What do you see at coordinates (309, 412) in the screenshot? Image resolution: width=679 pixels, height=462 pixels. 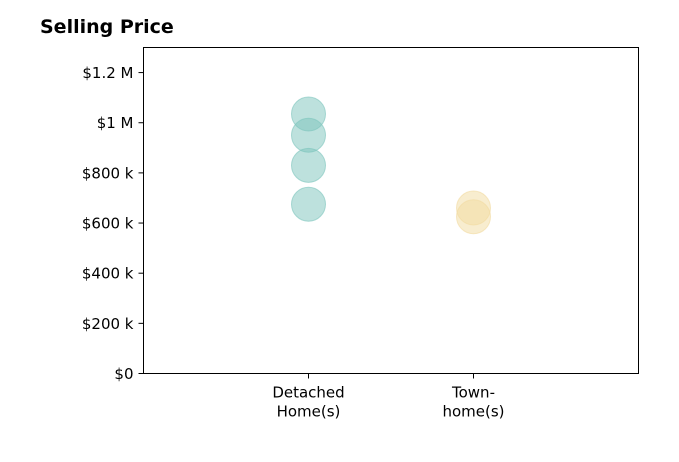 I see `x-tick-label-line: Home(s)` at bounding box center [309, 412].